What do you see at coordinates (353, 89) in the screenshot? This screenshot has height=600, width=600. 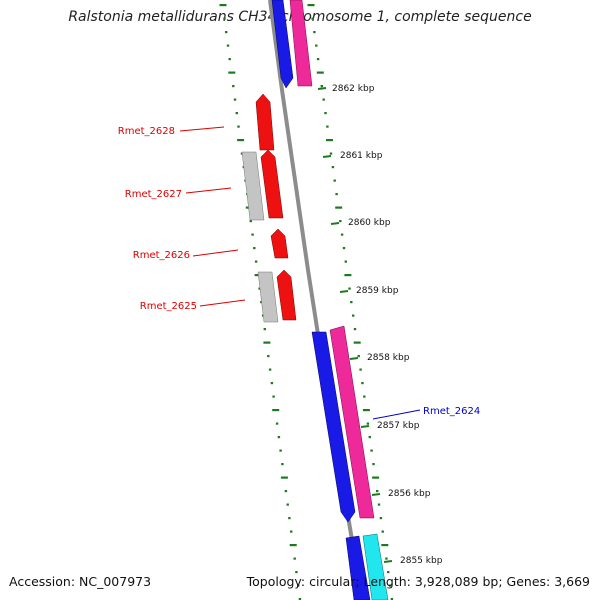 I see `scale-label-2862: 2862 kbp` at bounding box center [353, 89].